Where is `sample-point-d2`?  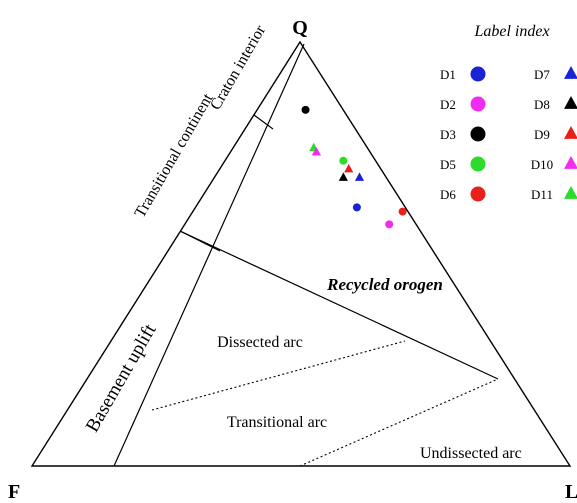
sample-point-d2 is located at coordinates (389, 224).